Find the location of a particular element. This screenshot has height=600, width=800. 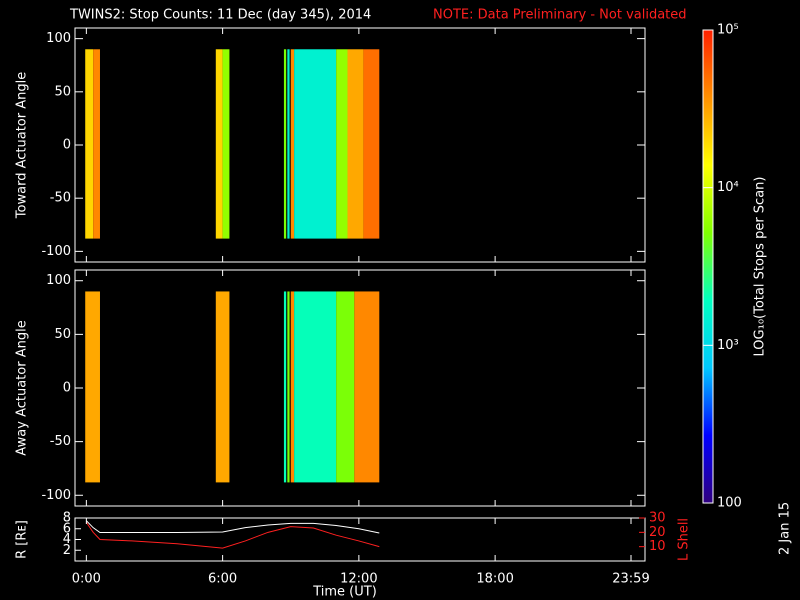

y-axis-label: Away Actuator Angle is located at coordinates (22, 387).